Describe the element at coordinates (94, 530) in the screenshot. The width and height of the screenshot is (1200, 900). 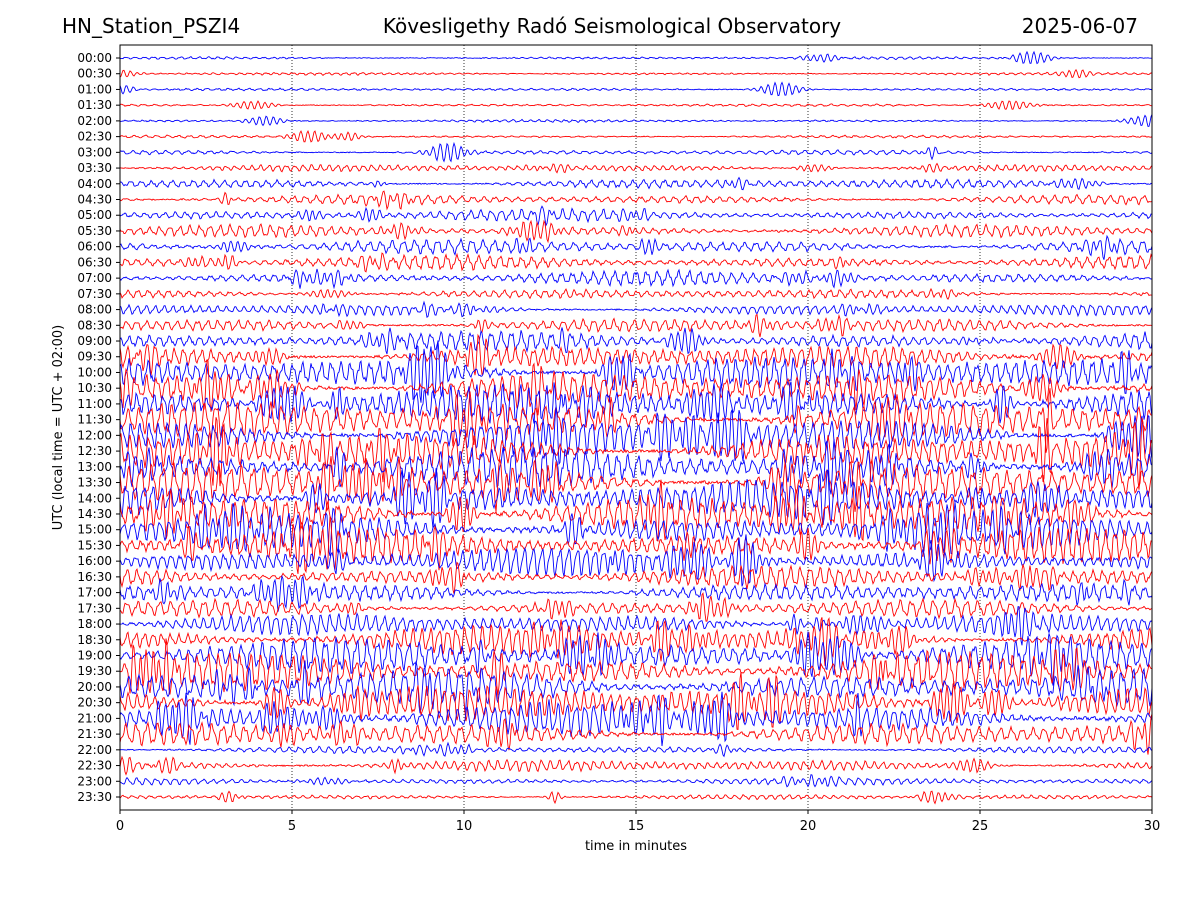
I see `y-tick-label: 15:00` at that location.